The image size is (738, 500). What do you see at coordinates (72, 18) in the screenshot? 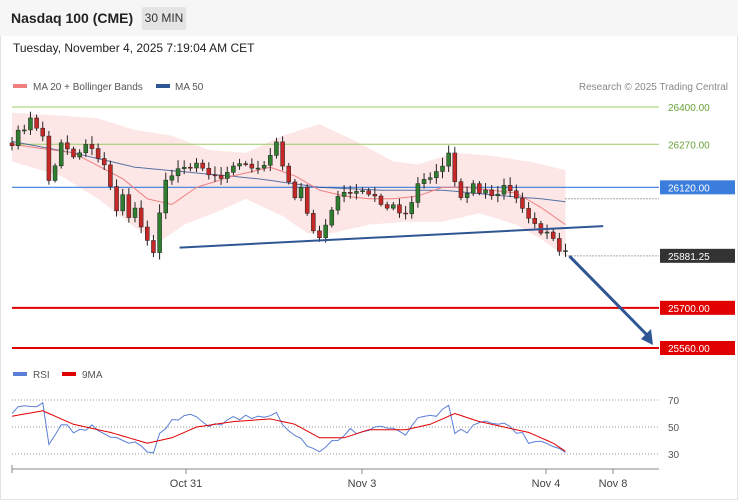
I see `instrument-title: Nasdaq 100 (CME)` at bounding box center [72, 18].